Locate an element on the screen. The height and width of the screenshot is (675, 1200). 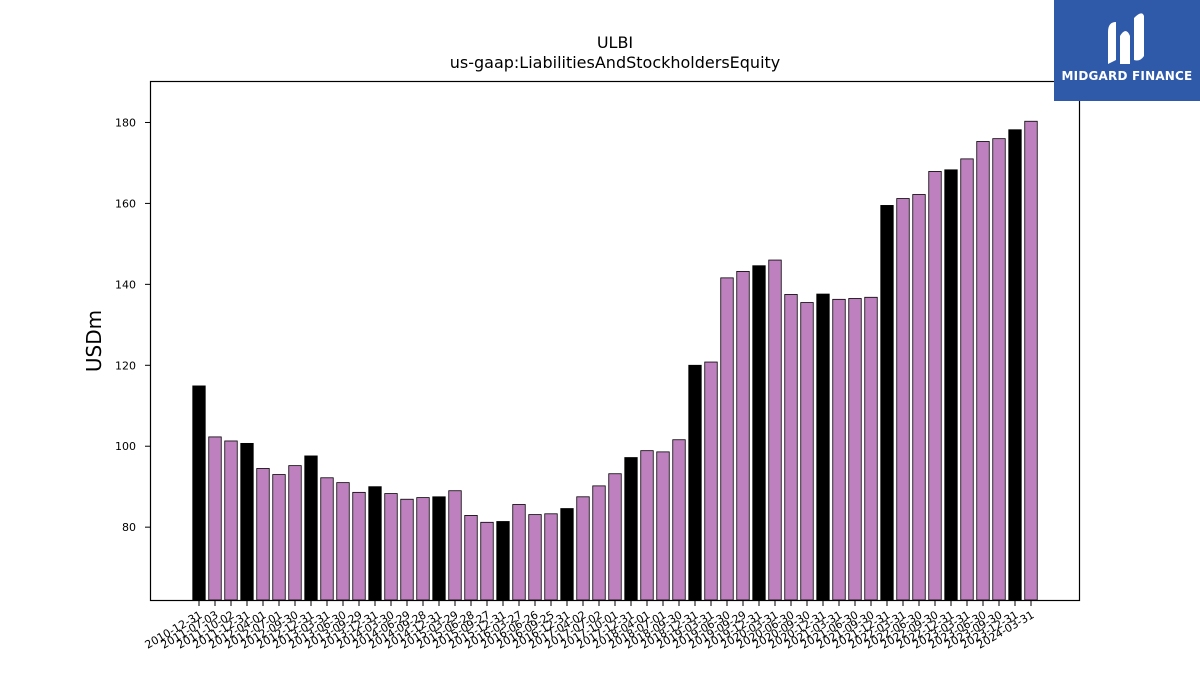
y-tick-label: 100 is located at coordinates (125, 446).